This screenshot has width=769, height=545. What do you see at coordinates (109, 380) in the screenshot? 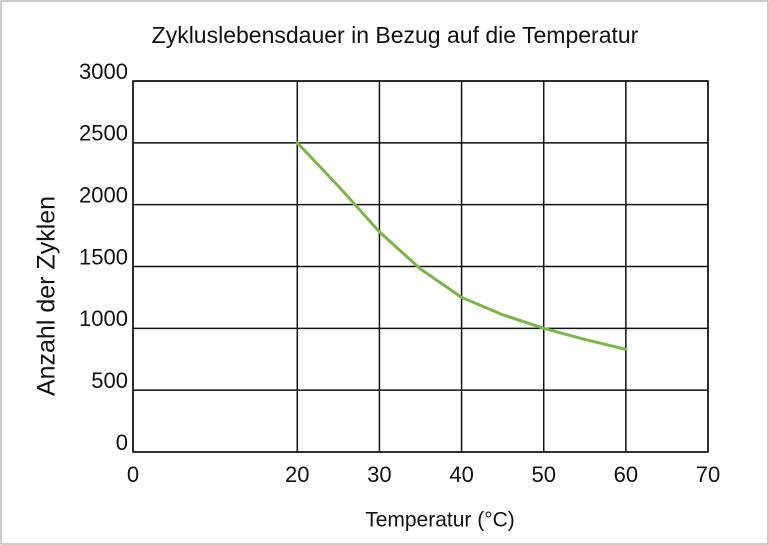
I see `y-tick-label: 500` at bounding box center [109, 380].